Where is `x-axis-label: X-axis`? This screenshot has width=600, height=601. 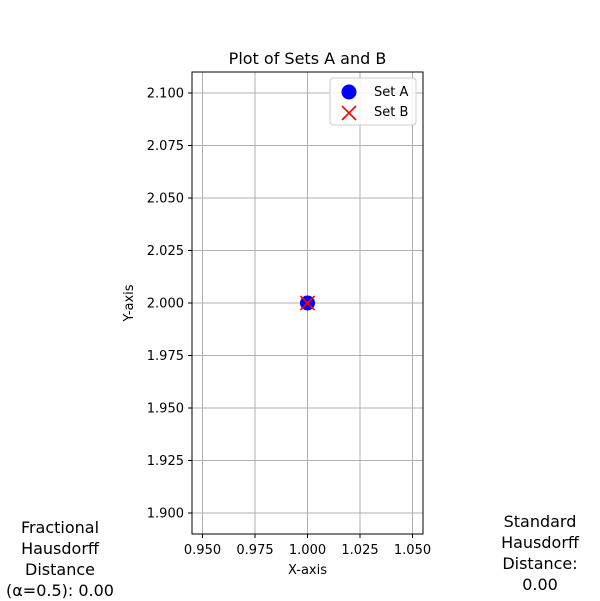 x-axis-label: X-axis is located at coordinates (307, 570).